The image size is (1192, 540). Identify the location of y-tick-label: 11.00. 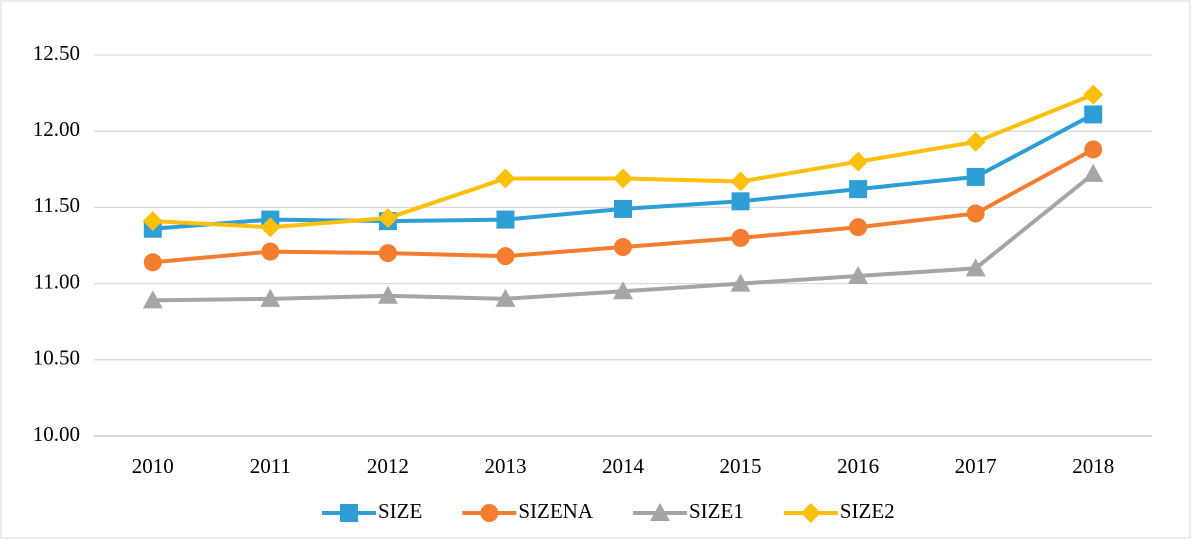
(57, 281).